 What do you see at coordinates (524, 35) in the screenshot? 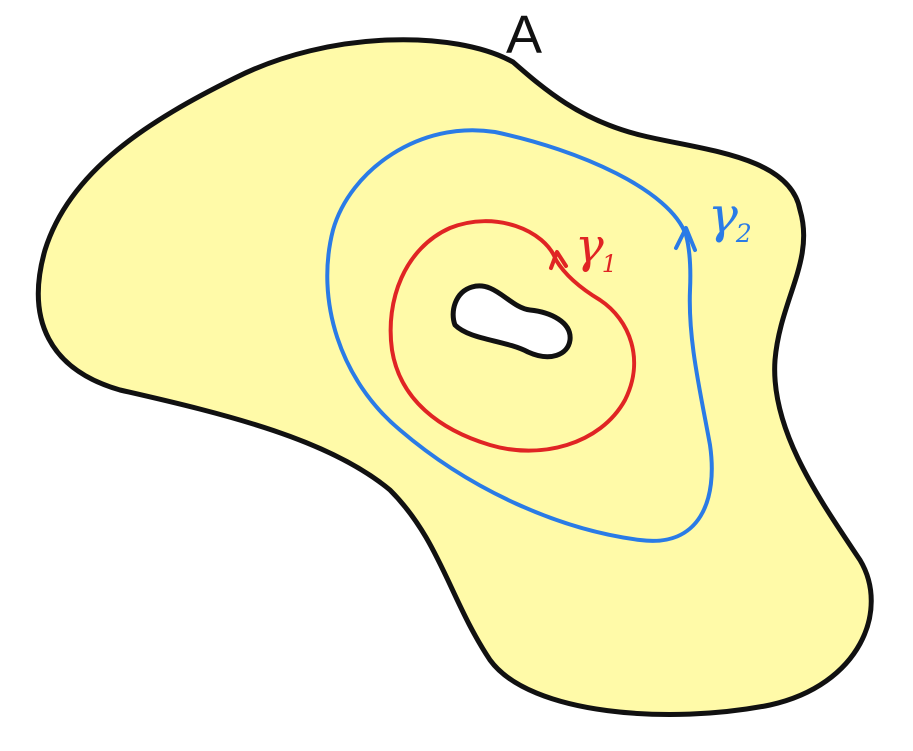
I see `region-label-a: A` at bounding box center [524, 35].